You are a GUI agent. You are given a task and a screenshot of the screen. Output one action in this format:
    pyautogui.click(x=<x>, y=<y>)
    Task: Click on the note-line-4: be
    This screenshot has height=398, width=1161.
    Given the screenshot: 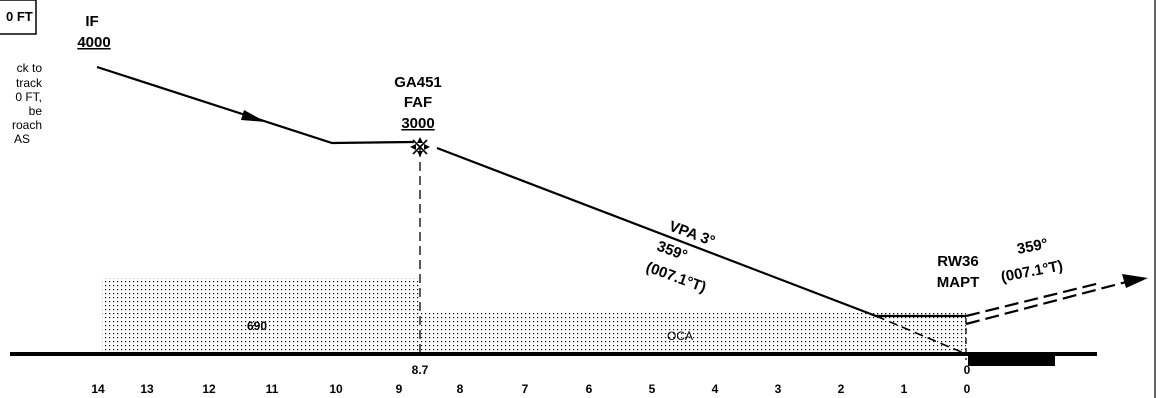 What is the action you would take?
    pyautogui.click(x=36, y=111)
    